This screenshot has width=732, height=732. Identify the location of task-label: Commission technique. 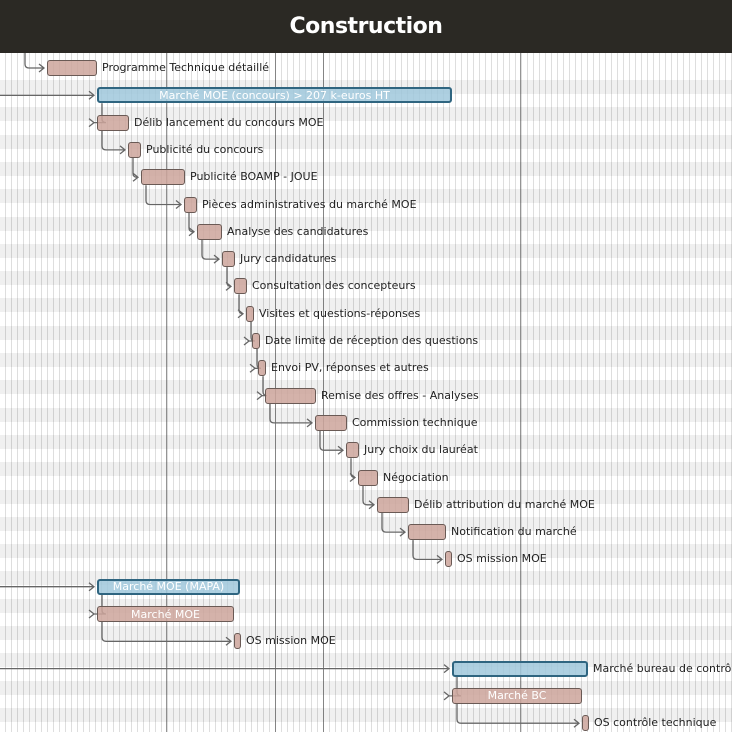
(415, 422).